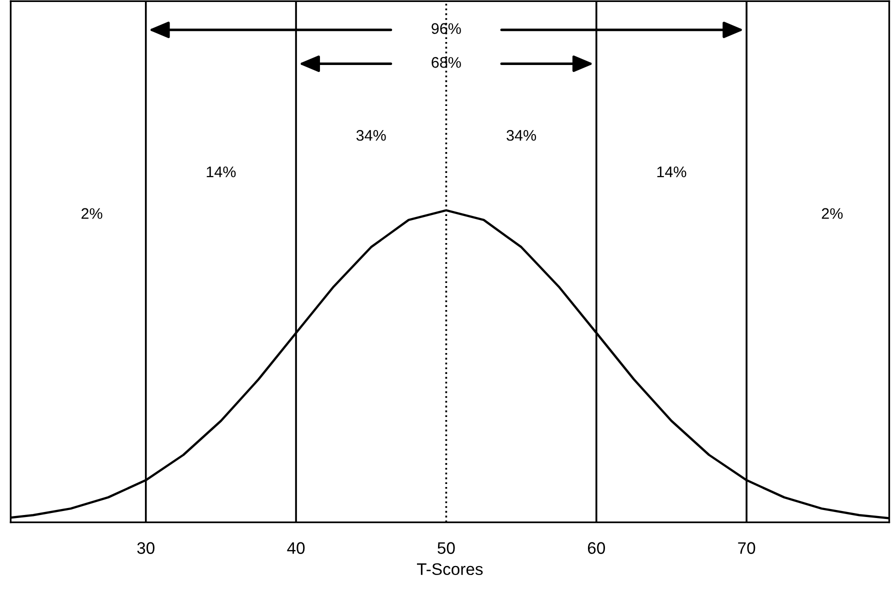  What do you see at coordinates (747, 548) in the screenshot?
I see `x-tick-label: 70` at bounding box center [747, 548].